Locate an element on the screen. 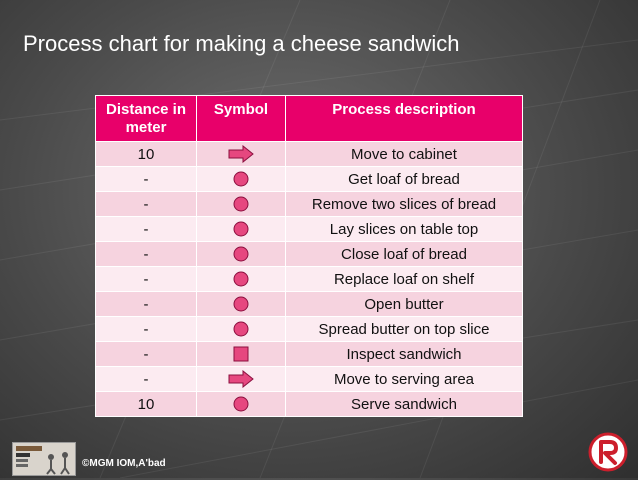  description-cell: Move to cabinet is located at coordinates (404, 154).